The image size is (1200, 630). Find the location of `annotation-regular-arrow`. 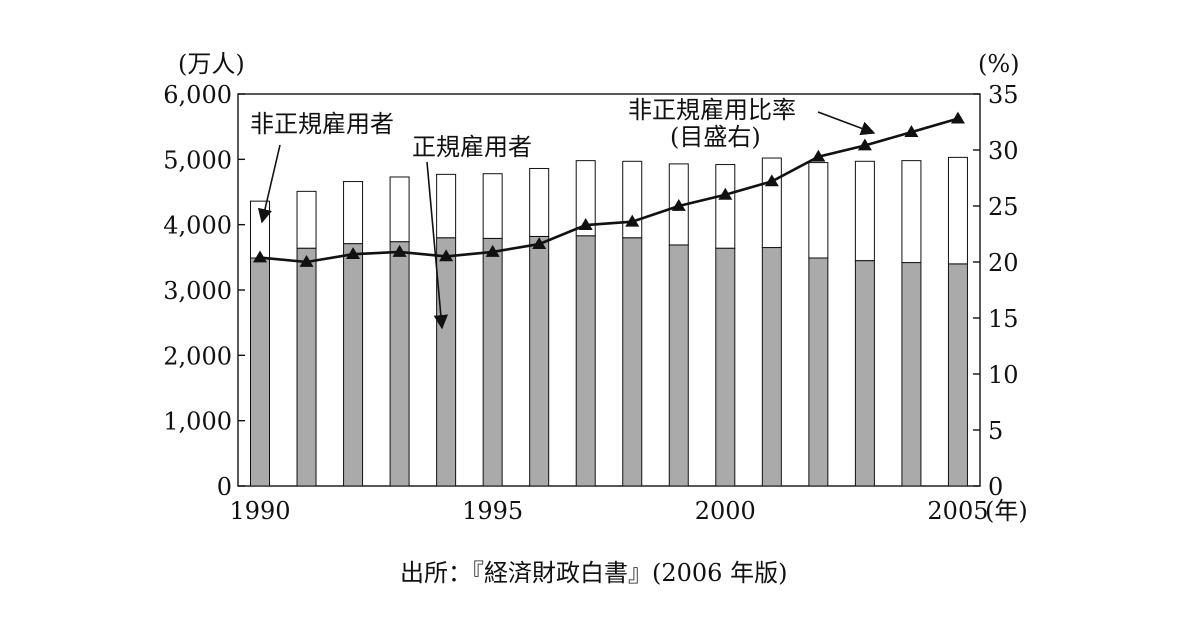

annotation-regular-arrow is located at coordinates (437, 245).